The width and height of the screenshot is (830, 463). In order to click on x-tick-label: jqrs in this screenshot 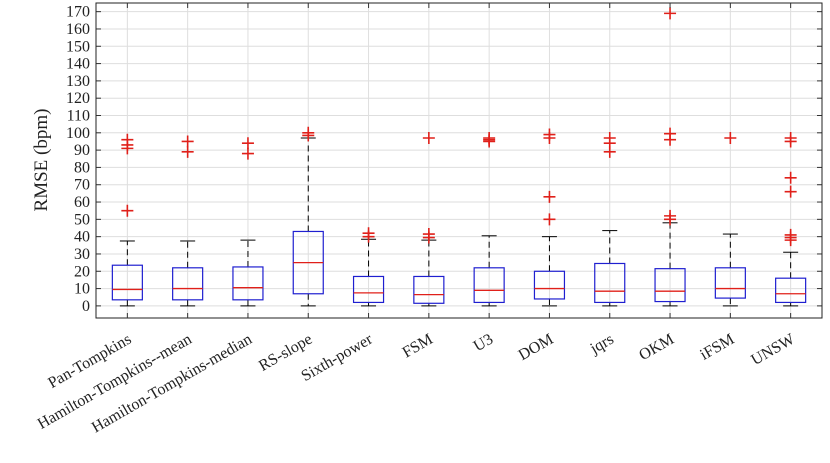, I will do `click(602, 344)`.